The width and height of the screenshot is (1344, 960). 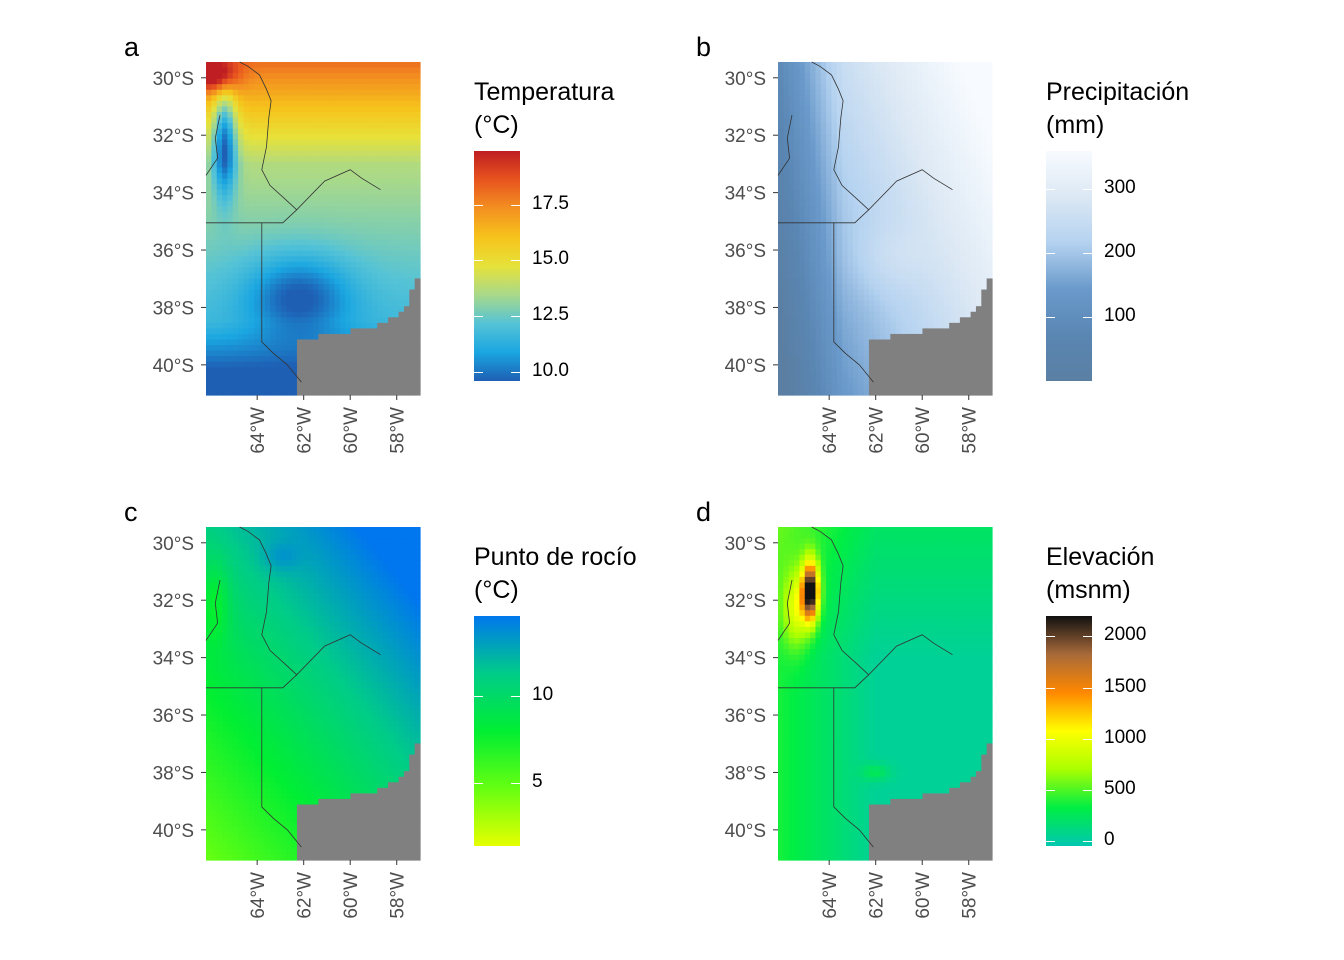 I want to click on panel-tag: c, so click(x=131, y=512).